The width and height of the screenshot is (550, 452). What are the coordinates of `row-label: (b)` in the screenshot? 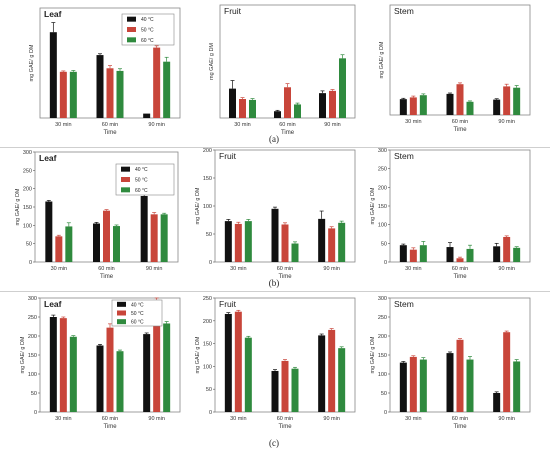 It's located at (274, 283).